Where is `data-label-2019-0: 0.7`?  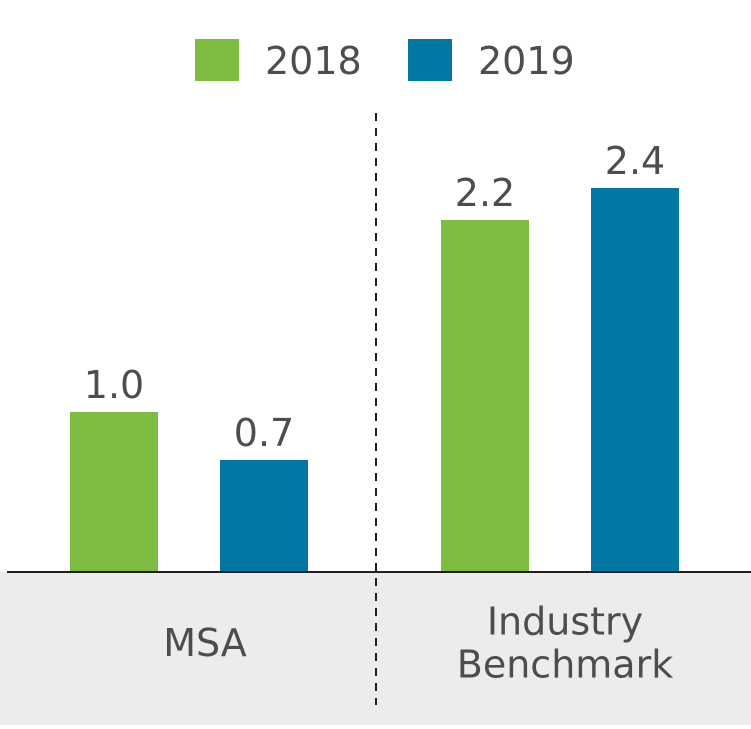
data-label-2019-0: 0.7 is located at coordinates (264, 433).